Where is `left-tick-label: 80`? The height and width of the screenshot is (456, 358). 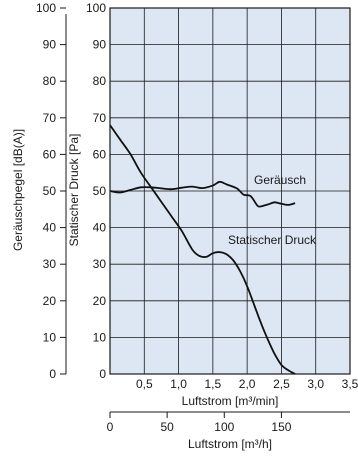
left-tick-label: 80 is located at coordinates (50, 81).